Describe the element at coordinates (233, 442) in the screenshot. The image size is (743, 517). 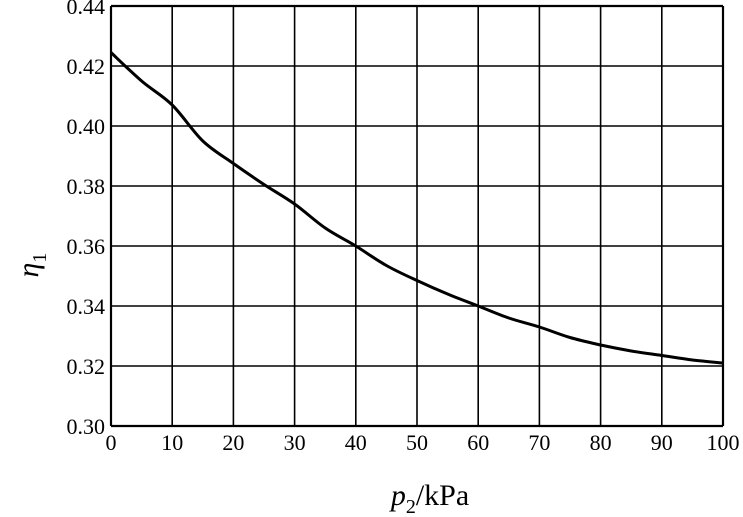
I see `x-tick-label: 20` at that location.